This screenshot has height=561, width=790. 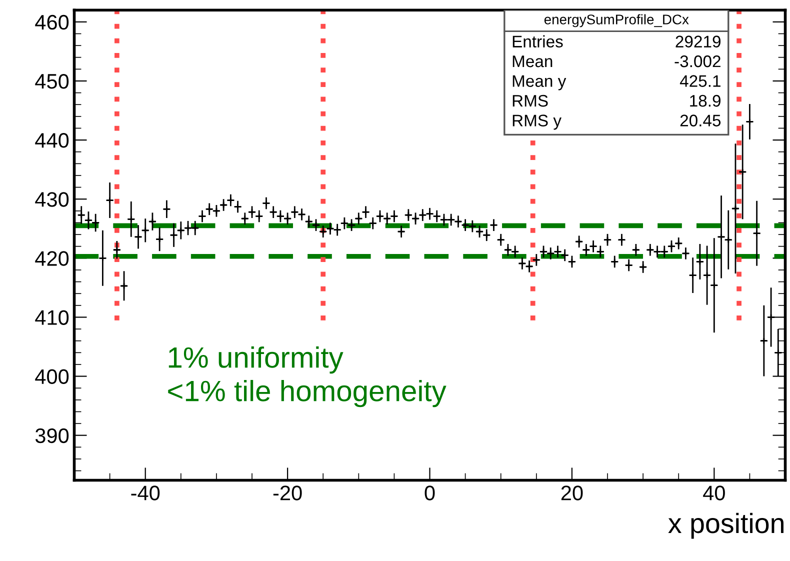 What do you see at coordinates (287, 493) in the screenshot?
I see `x-tick-label: -20` at bounding box center [287, 493].